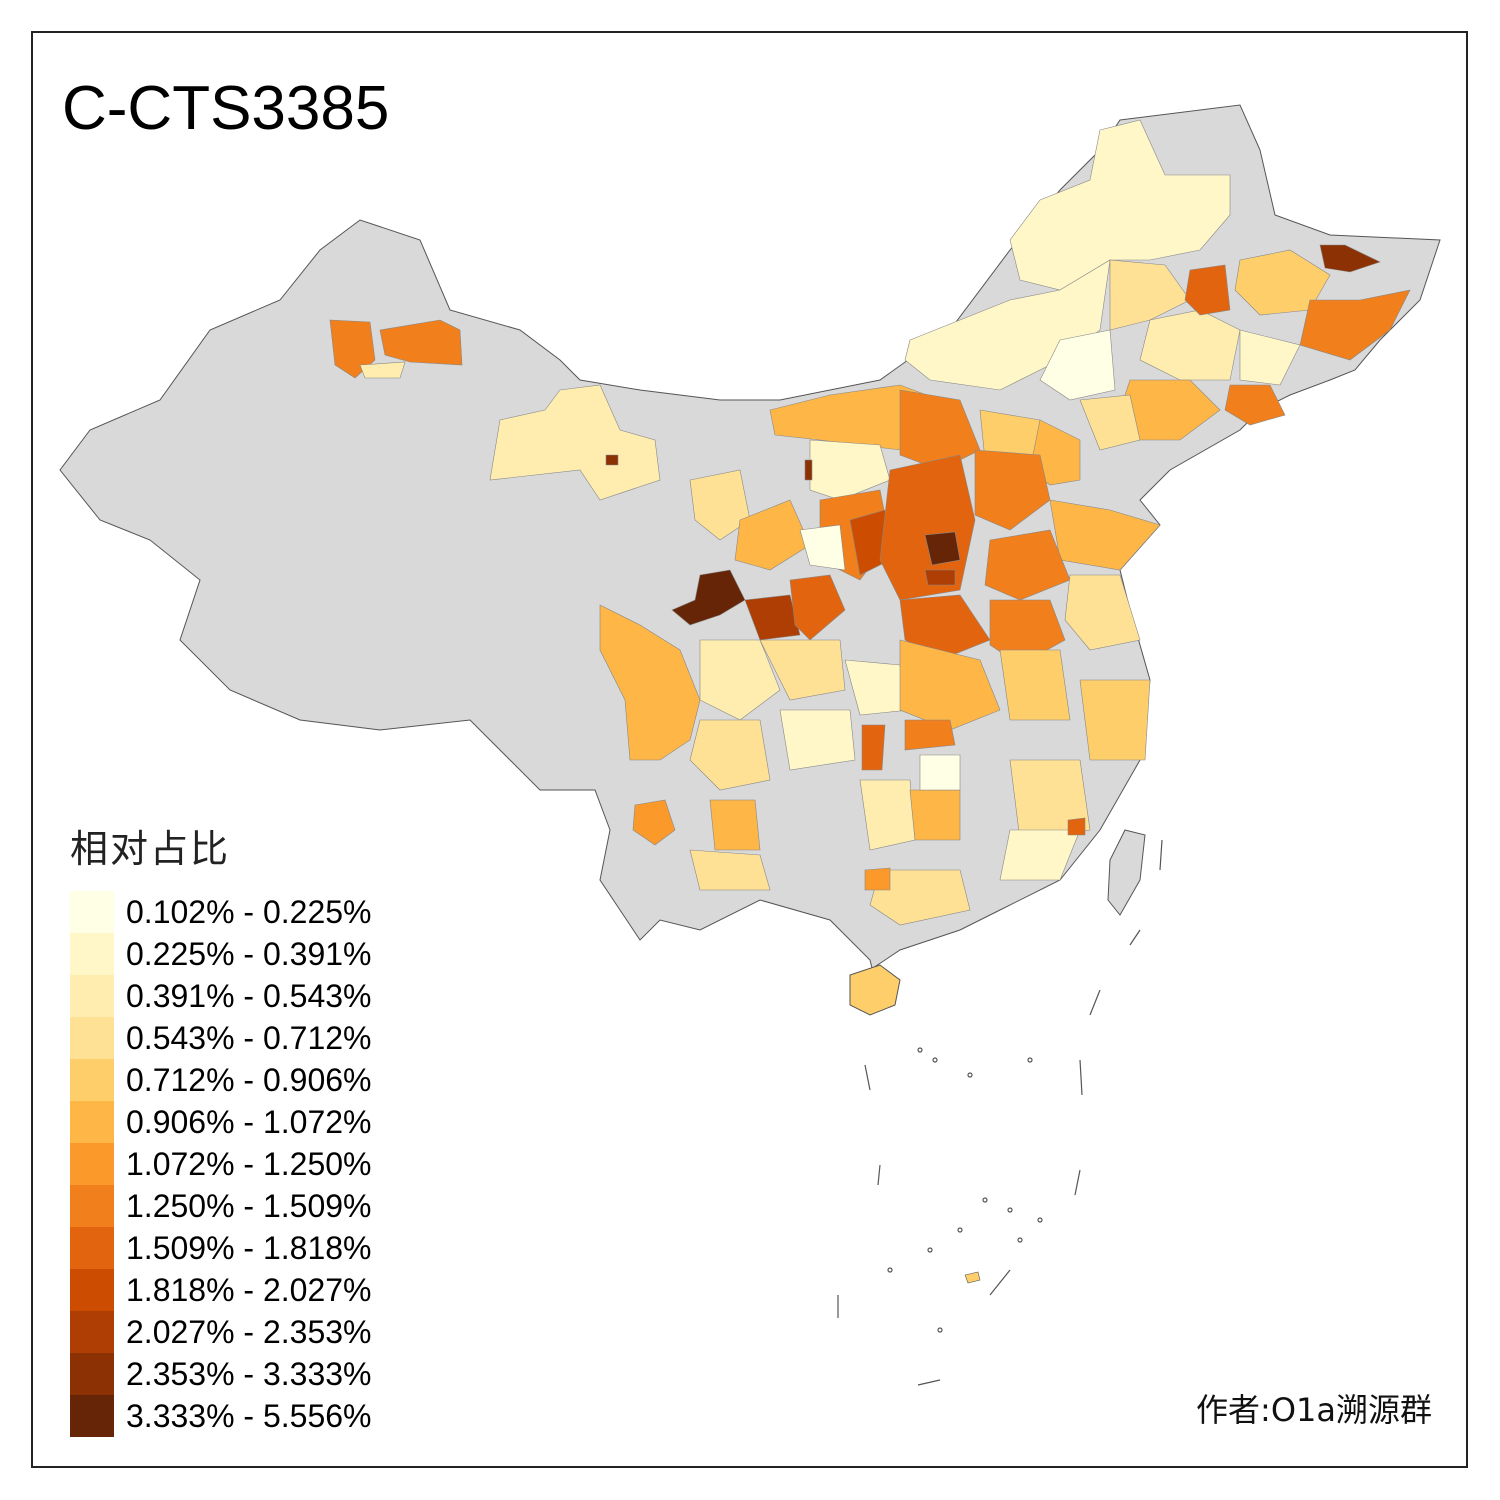 Image resolution: width=1500 pixels, height=1500 pixels. I want to click on legend-item: 3.333% - 5.556%, so click(221, 1416).